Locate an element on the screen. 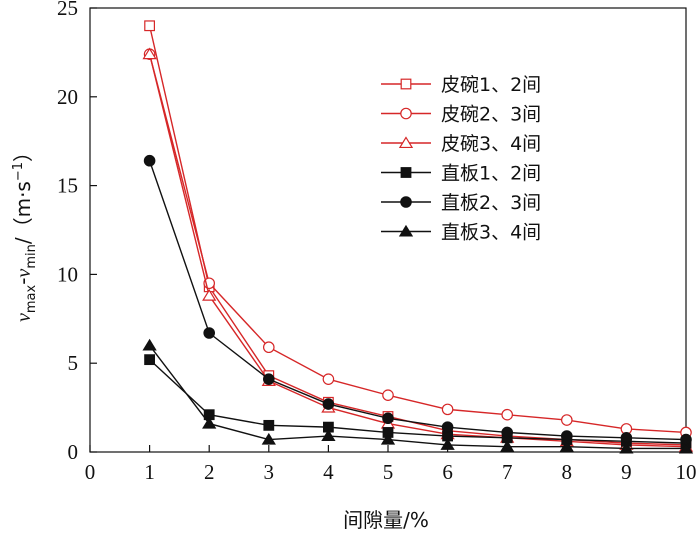  x-tick-label: 3 is located at coordinates (269, 472).